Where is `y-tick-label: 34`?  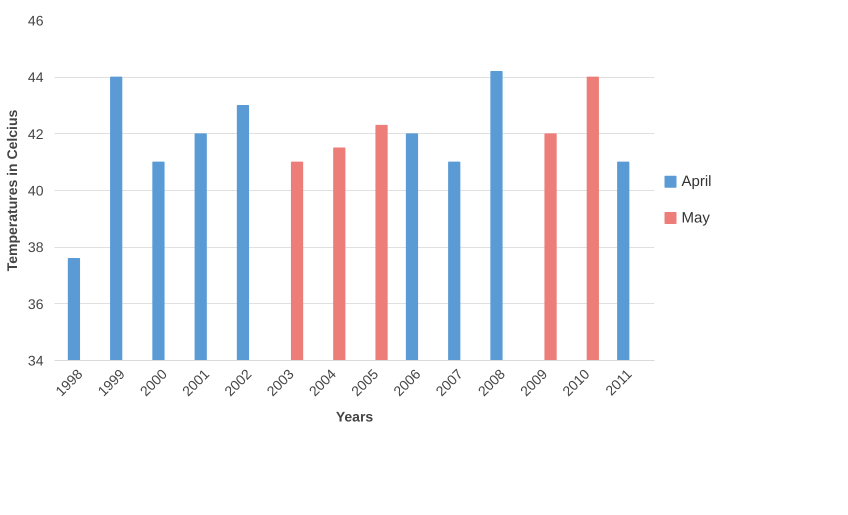 y-tick-label: 34 is located at coordinates (36, 360).